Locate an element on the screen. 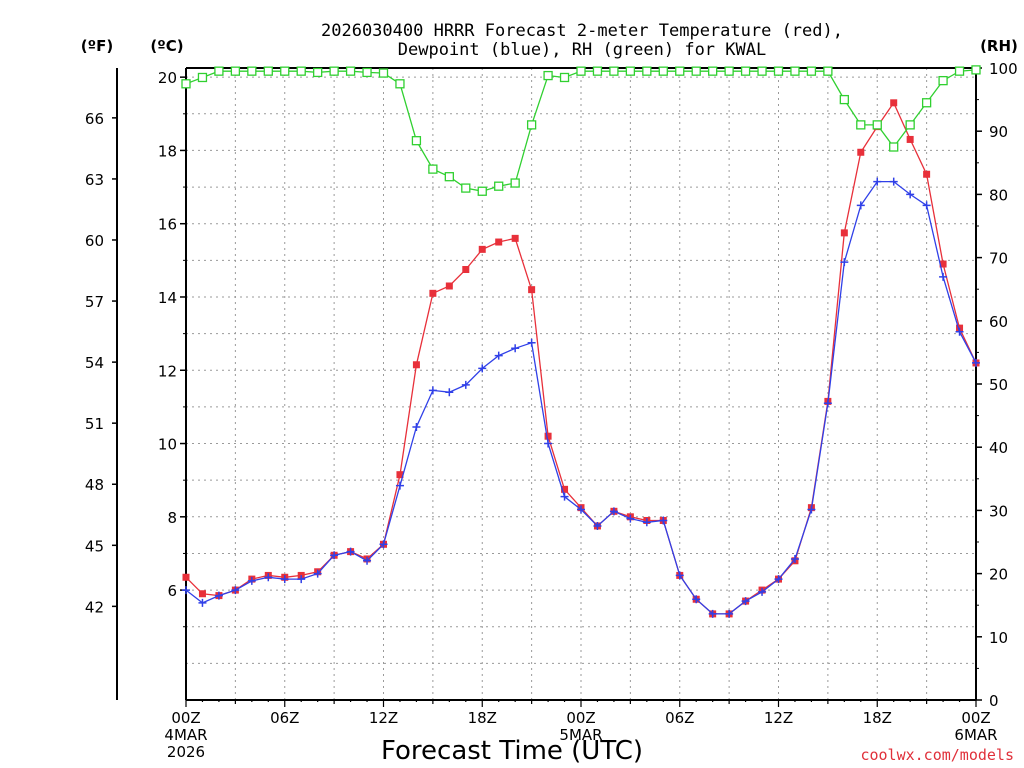 The height and width of the screenshot is (768, 1024). fahrenheit-tick-label: 48 is located at coordinates (94, 485).